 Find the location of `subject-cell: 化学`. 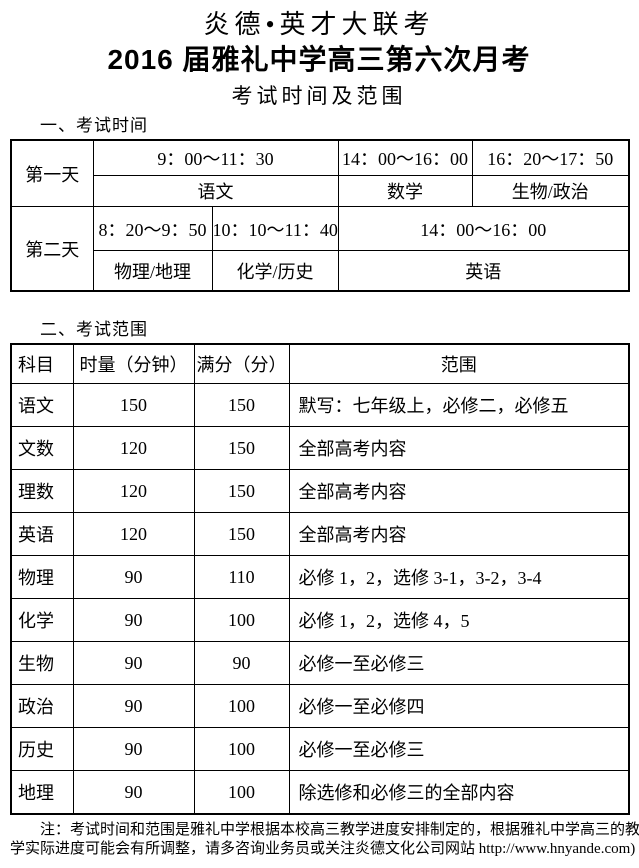

subject-cell: 化学 is located at coordinates (42, 620).